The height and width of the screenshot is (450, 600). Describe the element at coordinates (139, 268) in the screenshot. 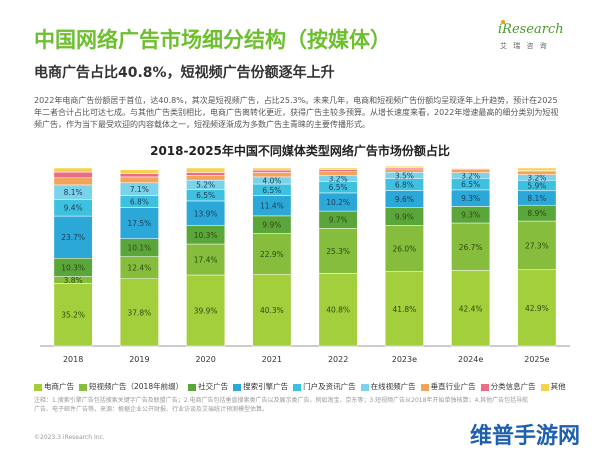

I see `data-label: 12.4%` at that location.